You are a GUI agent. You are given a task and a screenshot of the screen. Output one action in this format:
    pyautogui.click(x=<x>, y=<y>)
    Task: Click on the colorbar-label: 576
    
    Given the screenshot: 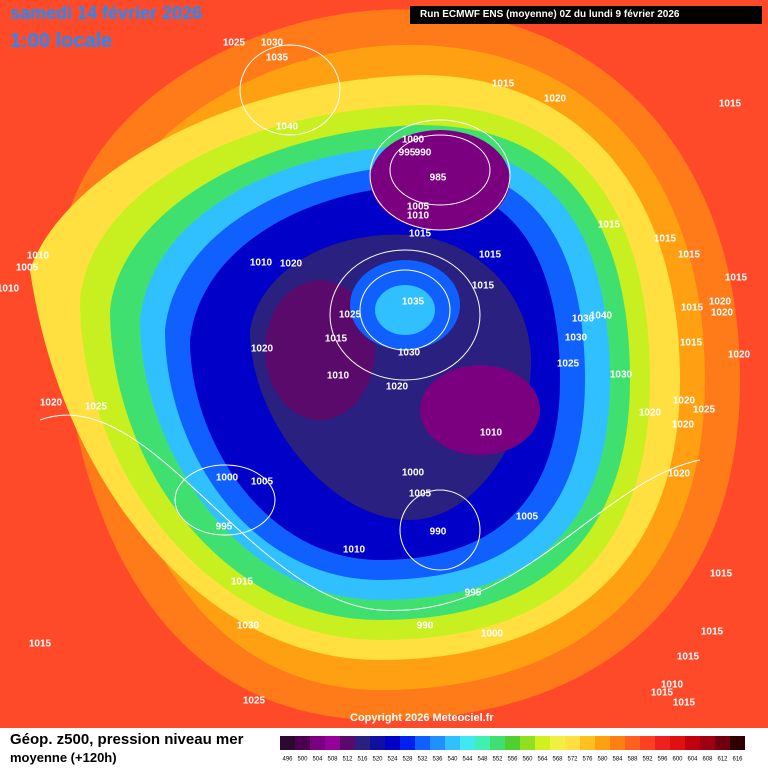 What is the action you would take?
    pyautogui.click(x=587, y=760)
    